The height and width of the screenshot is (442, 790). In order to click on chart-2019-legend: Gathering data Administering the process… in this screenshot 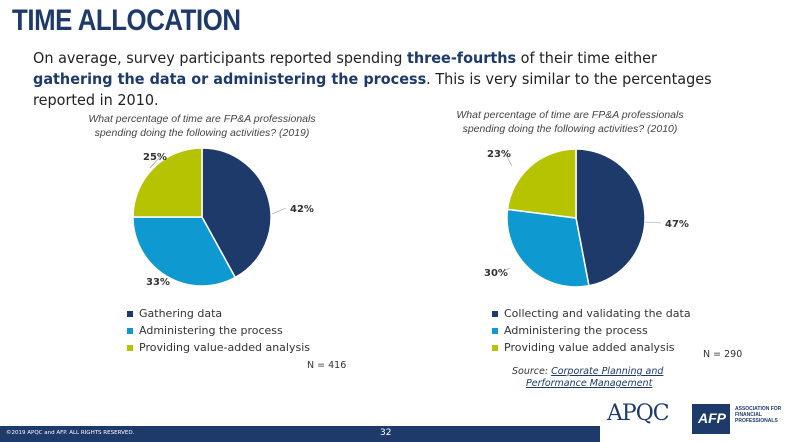, I will do `click(218, 330)`.